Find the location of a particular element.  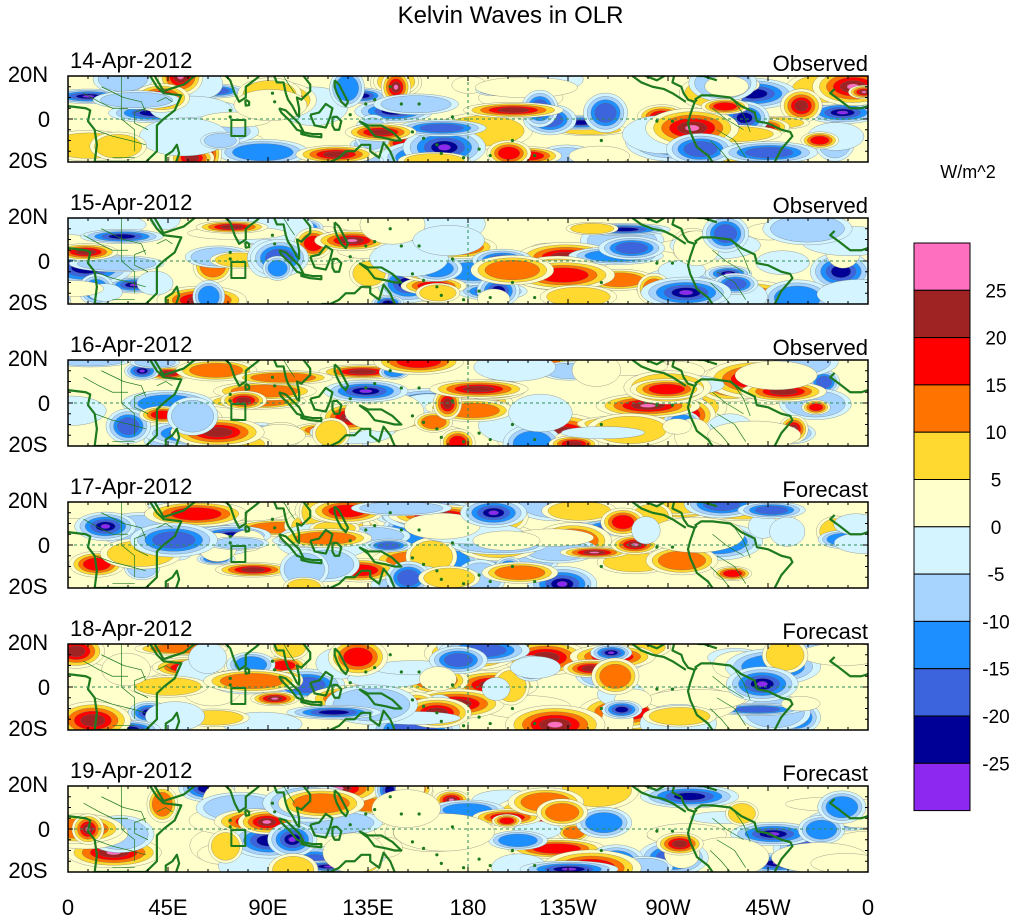

lon-tick-label: 90E is located at coordinates (267, 907).